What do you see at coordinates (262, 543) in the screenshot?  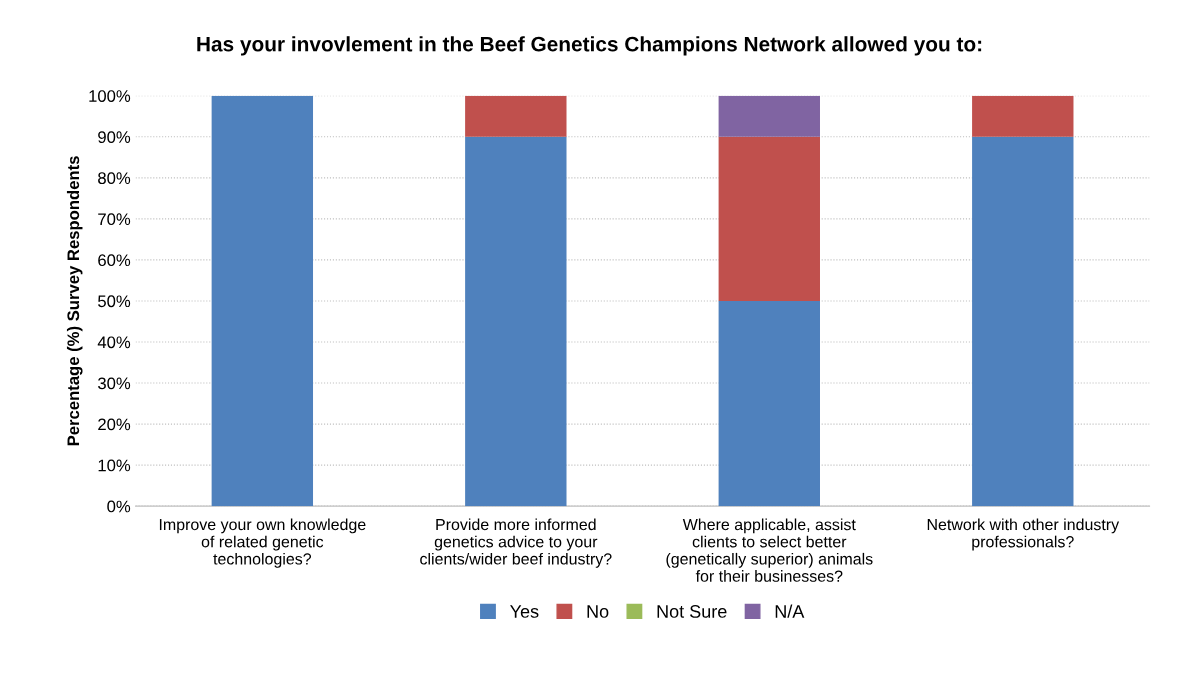 I see `x-tick-label: Improve your own knowledge of related genetic technologies?` at bounding box center [262, 543].